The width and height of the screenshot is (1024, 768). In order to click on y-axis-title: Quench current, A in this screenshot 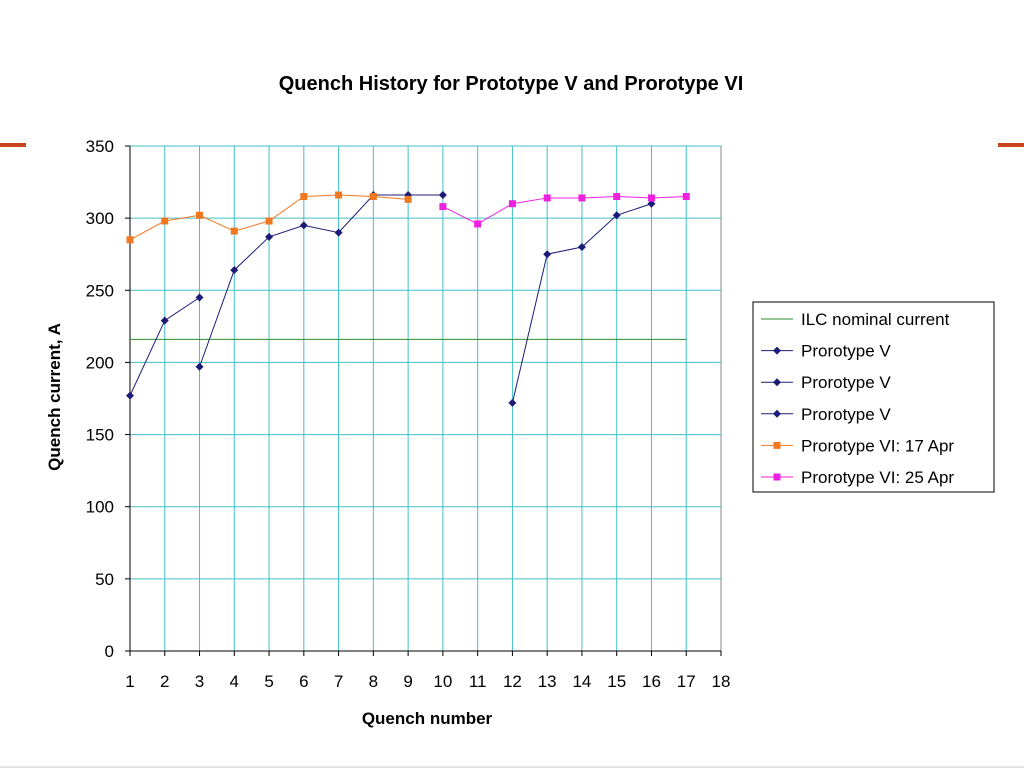, I will do `click(54, 397)`.